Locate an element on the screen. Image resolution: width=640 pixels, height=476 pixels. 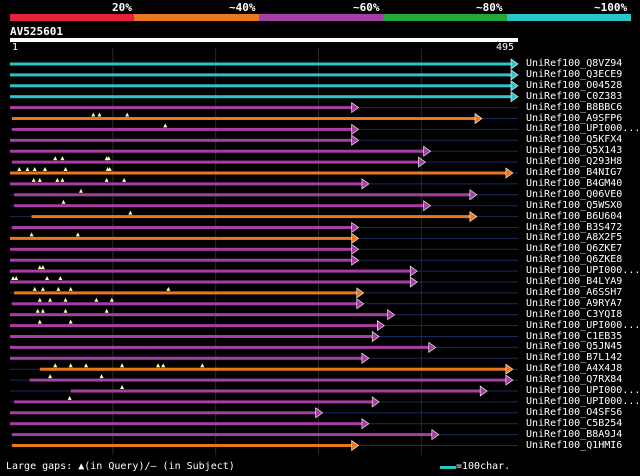
hit-label: UniRef100_B7L142 is located at coordinates (574, 358).